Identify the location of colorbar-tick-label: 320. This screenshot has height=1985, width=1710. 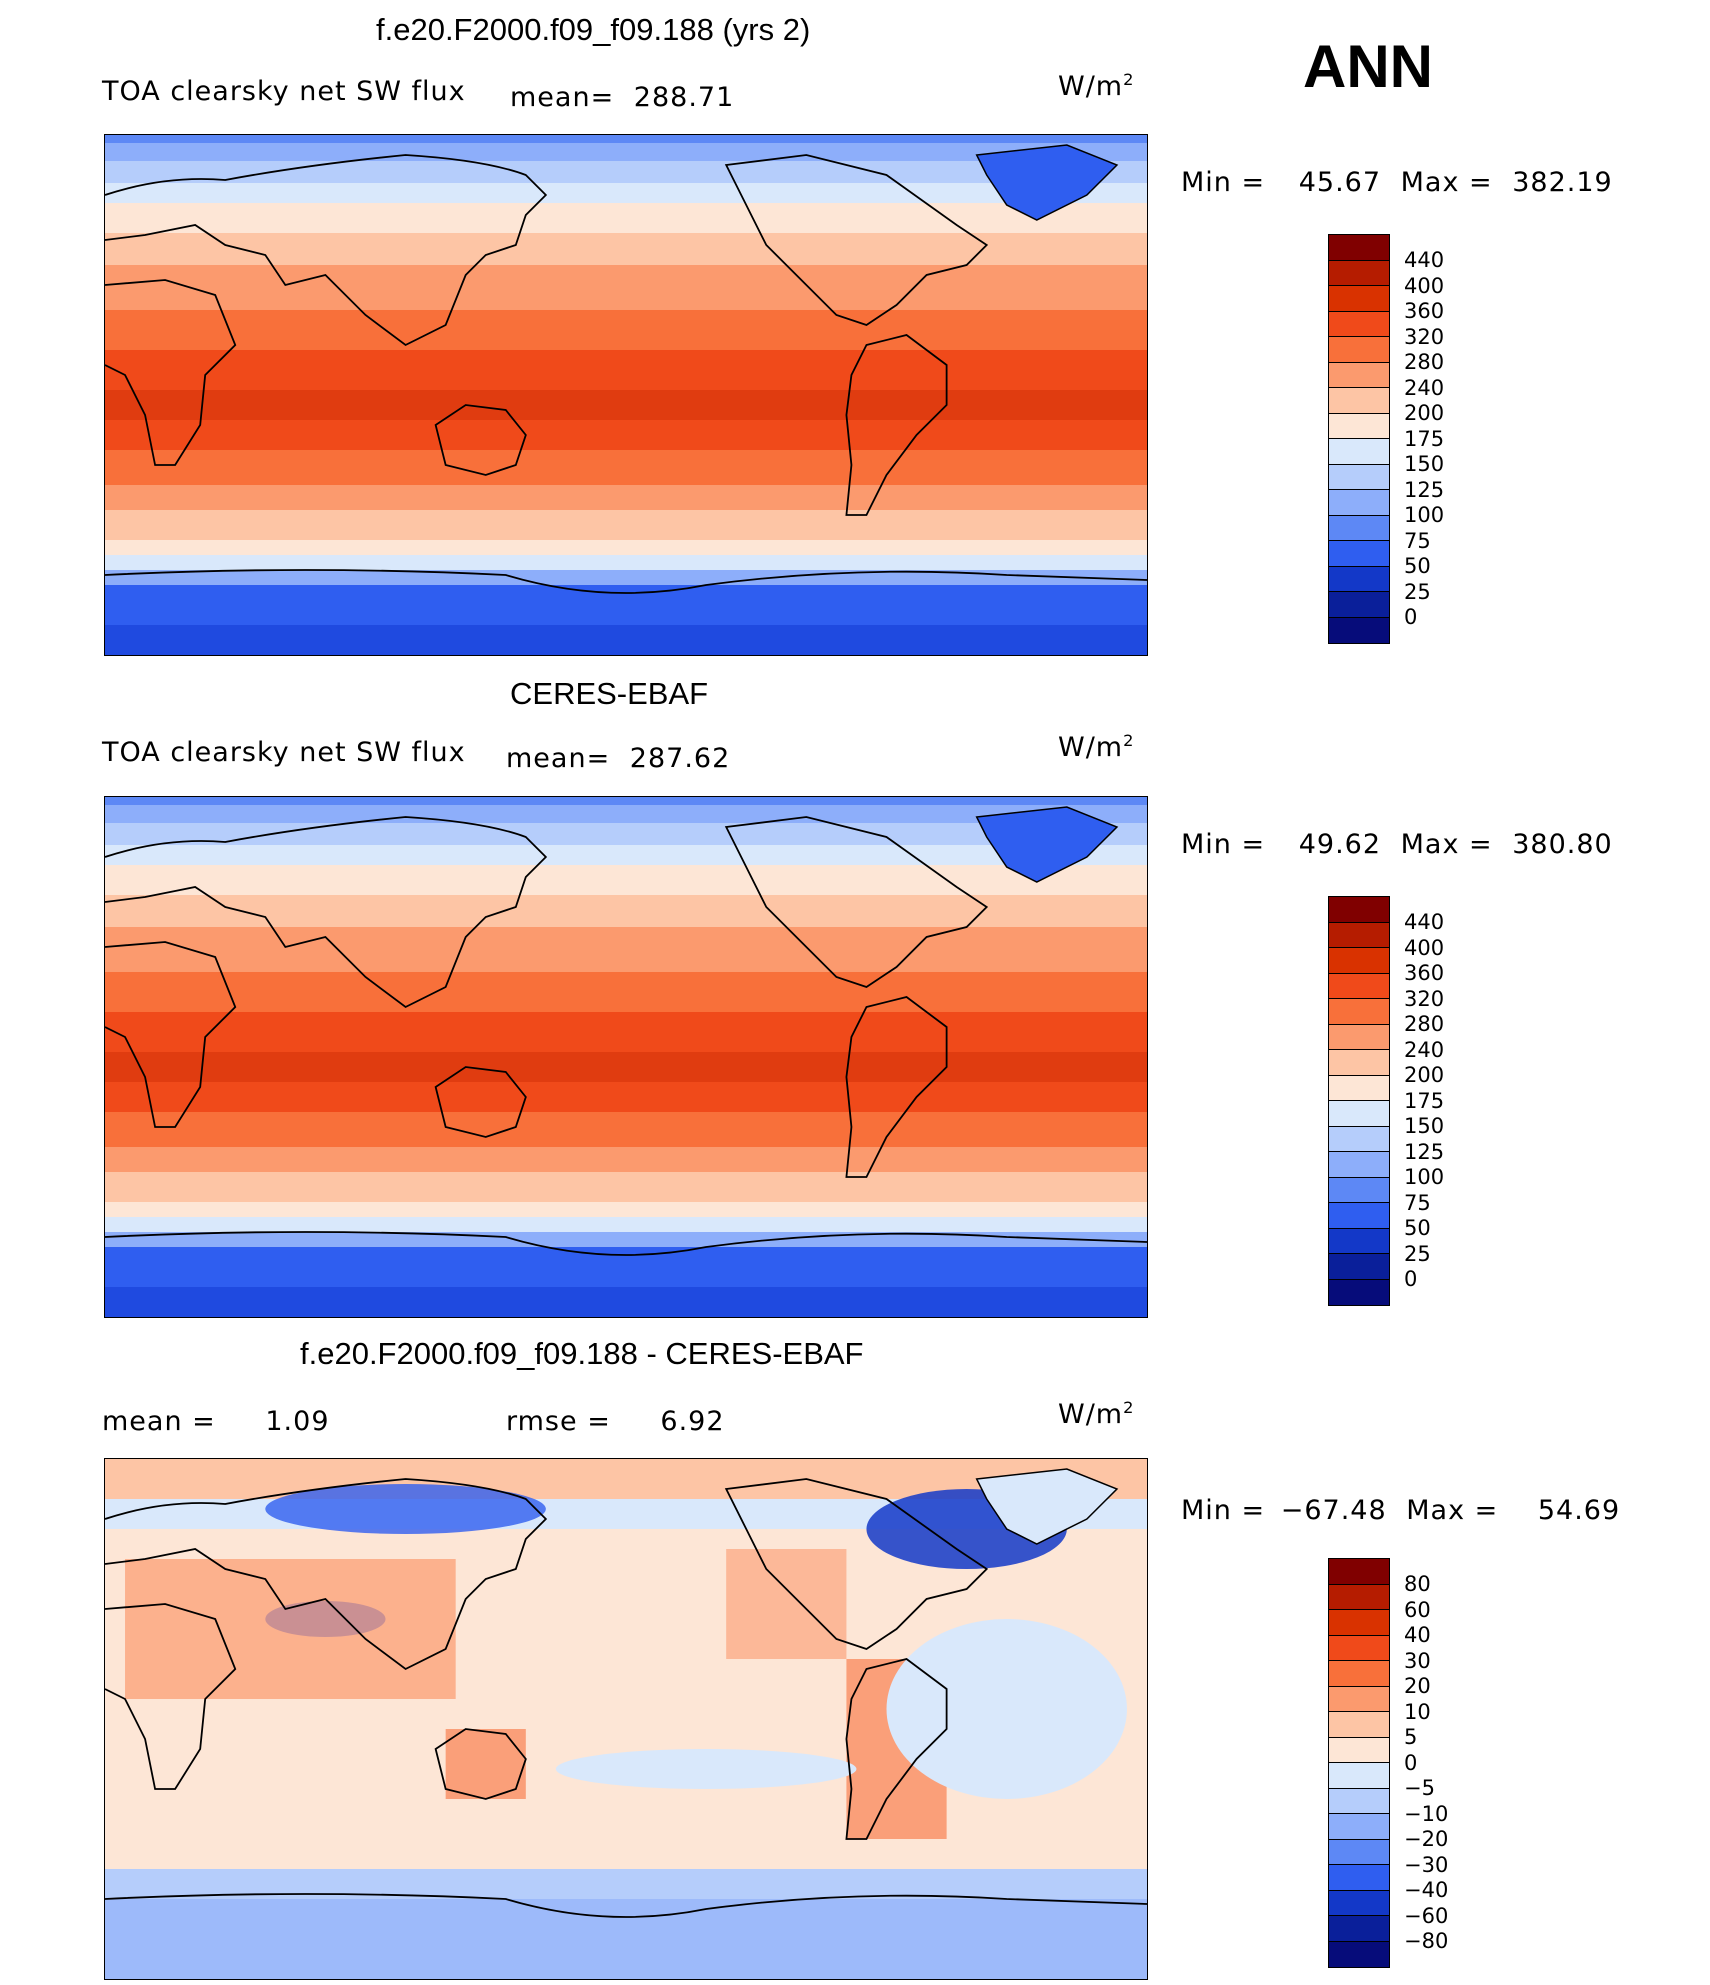
(1424, 336).